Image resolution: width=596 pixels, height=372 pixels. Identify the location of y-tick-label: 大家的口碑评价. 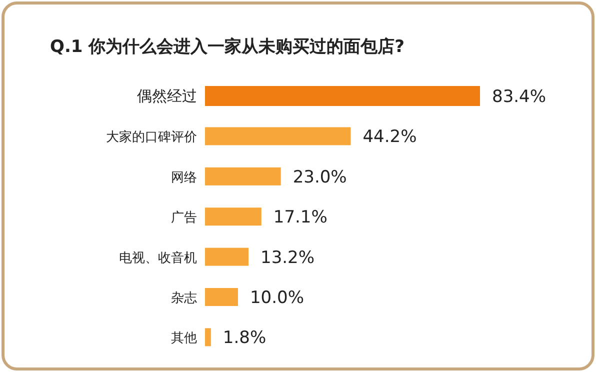
(151, 137).